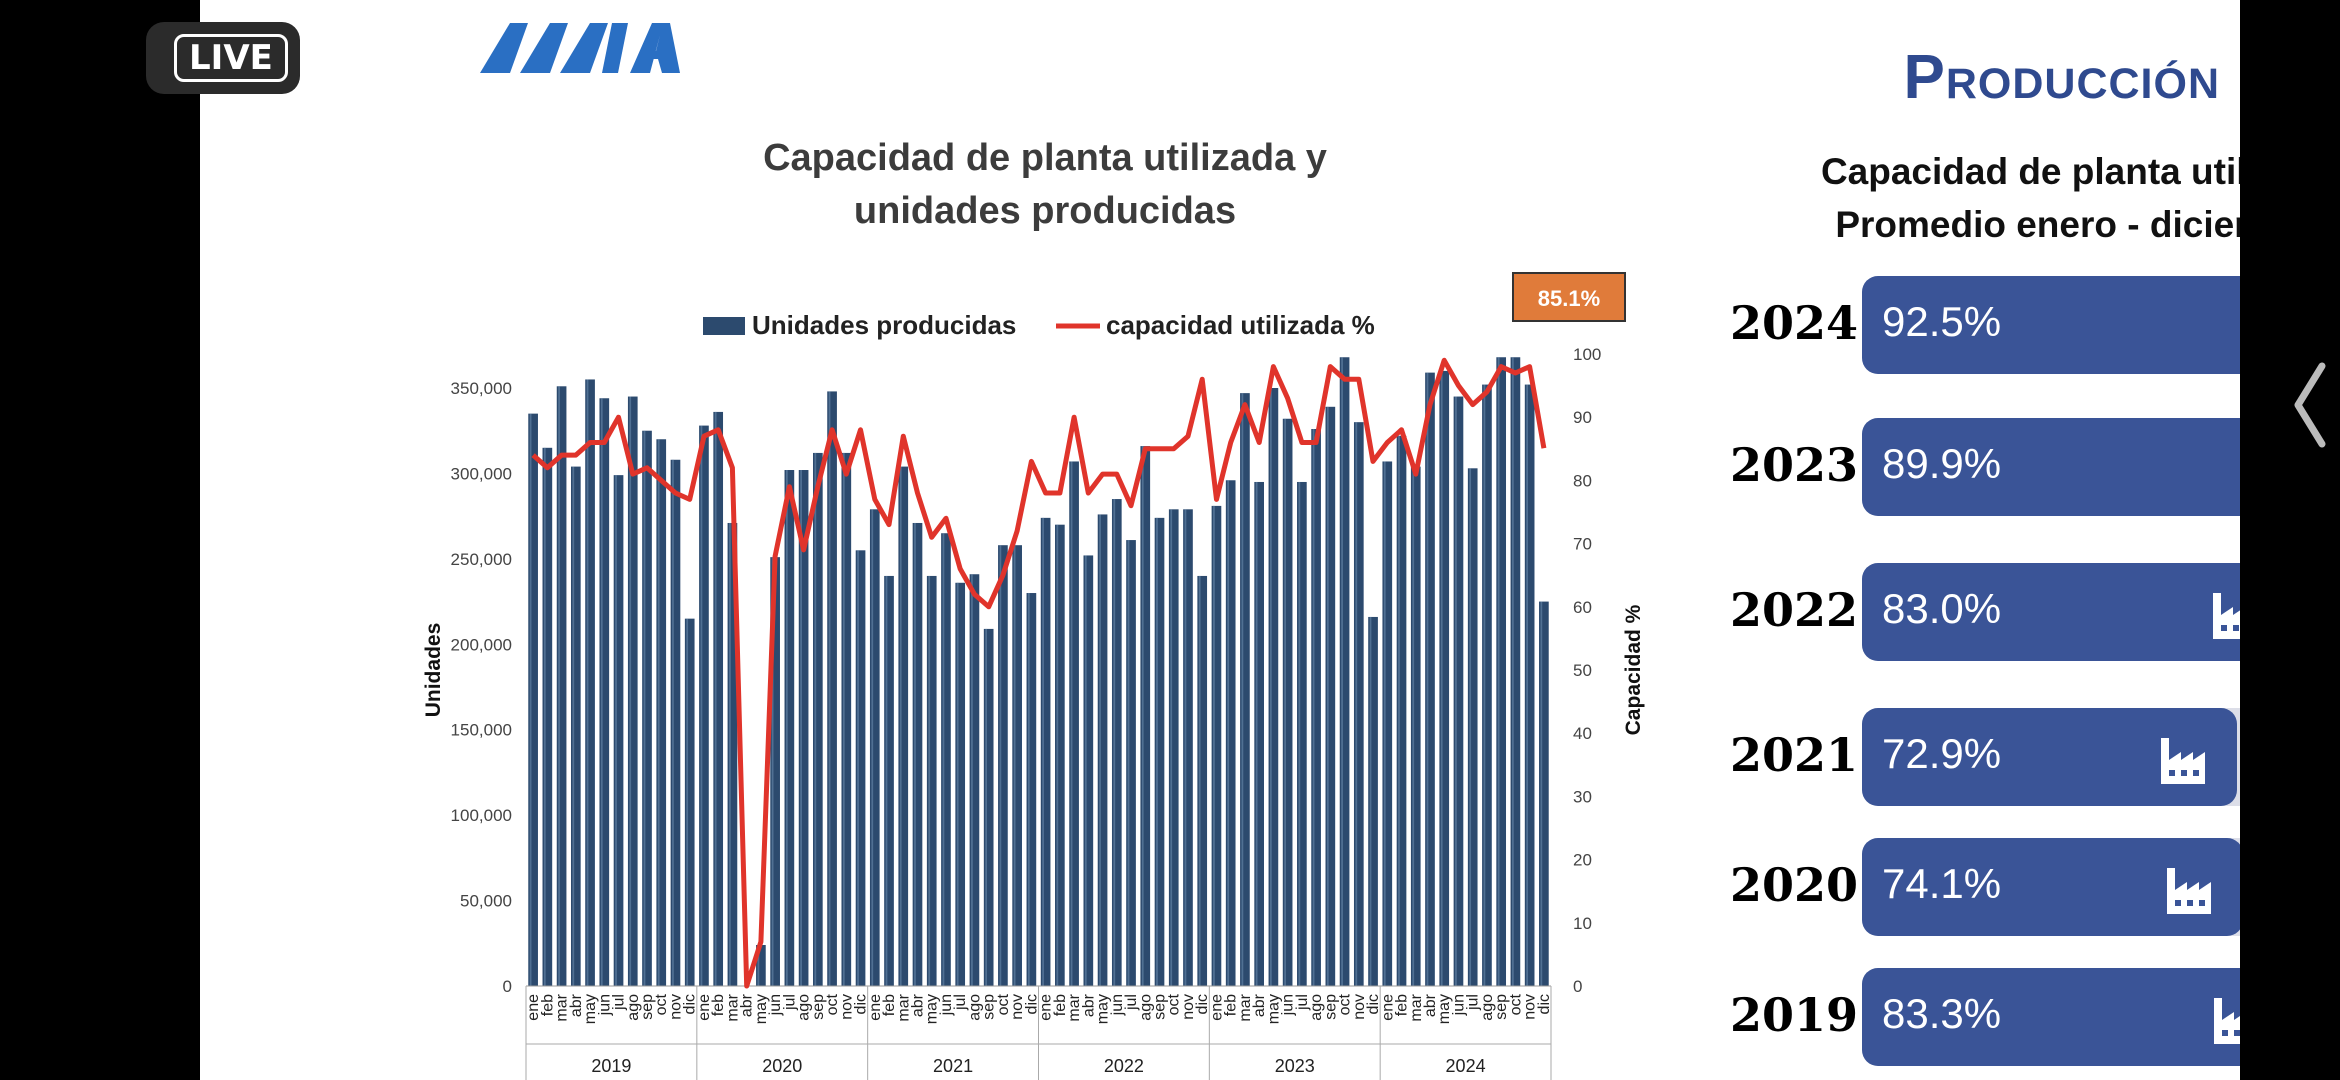 Image resolution: width=2340 pixels, height=1080 pixels. What do you see at coordinates (481, 473) in the screenshot?
I see `y-tick-label: 300,000` at bounding box center [481, 473].